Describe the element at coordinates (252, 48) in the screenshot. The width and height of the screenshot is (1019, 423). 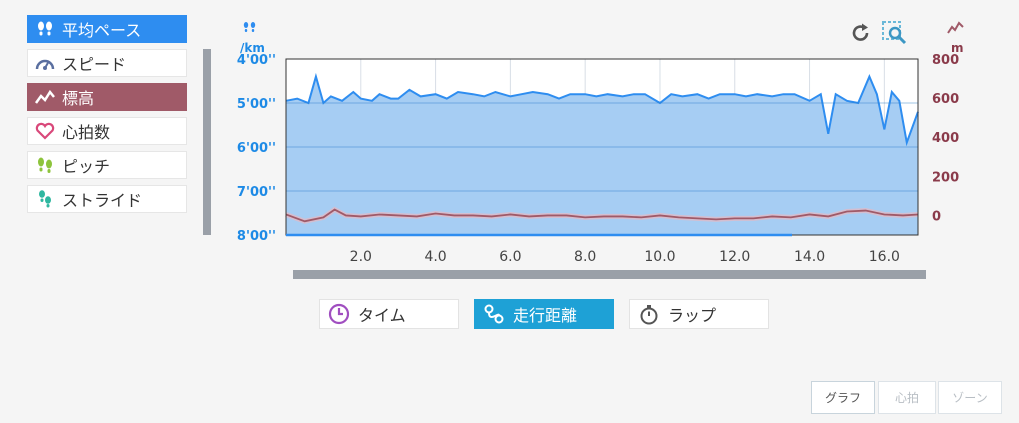
I see `left-axis-unit: /km` at that location.